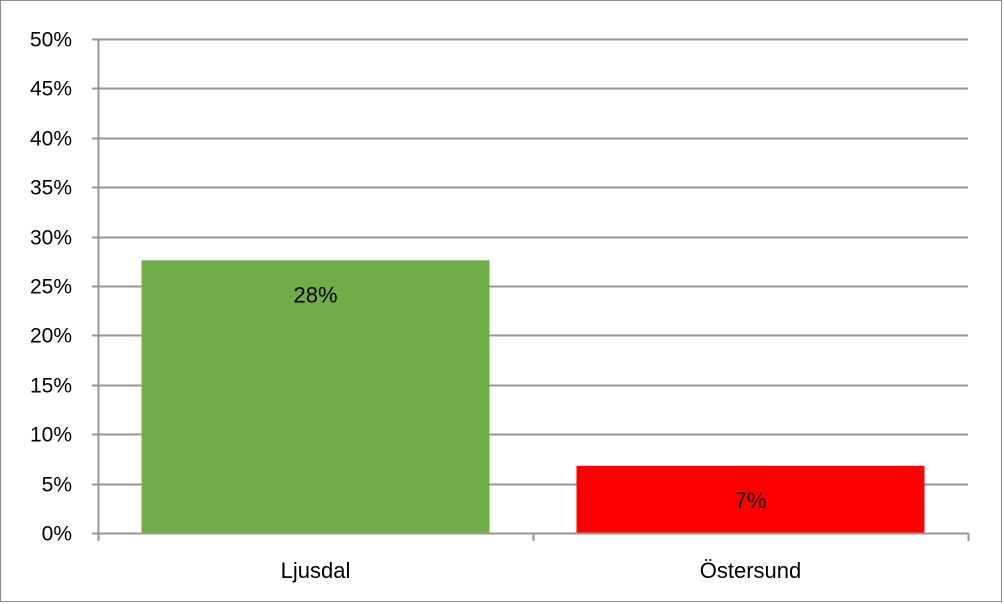 This screenshot has width=1004, height=604. I want to click on data-label: 7%, so click(751, 500).